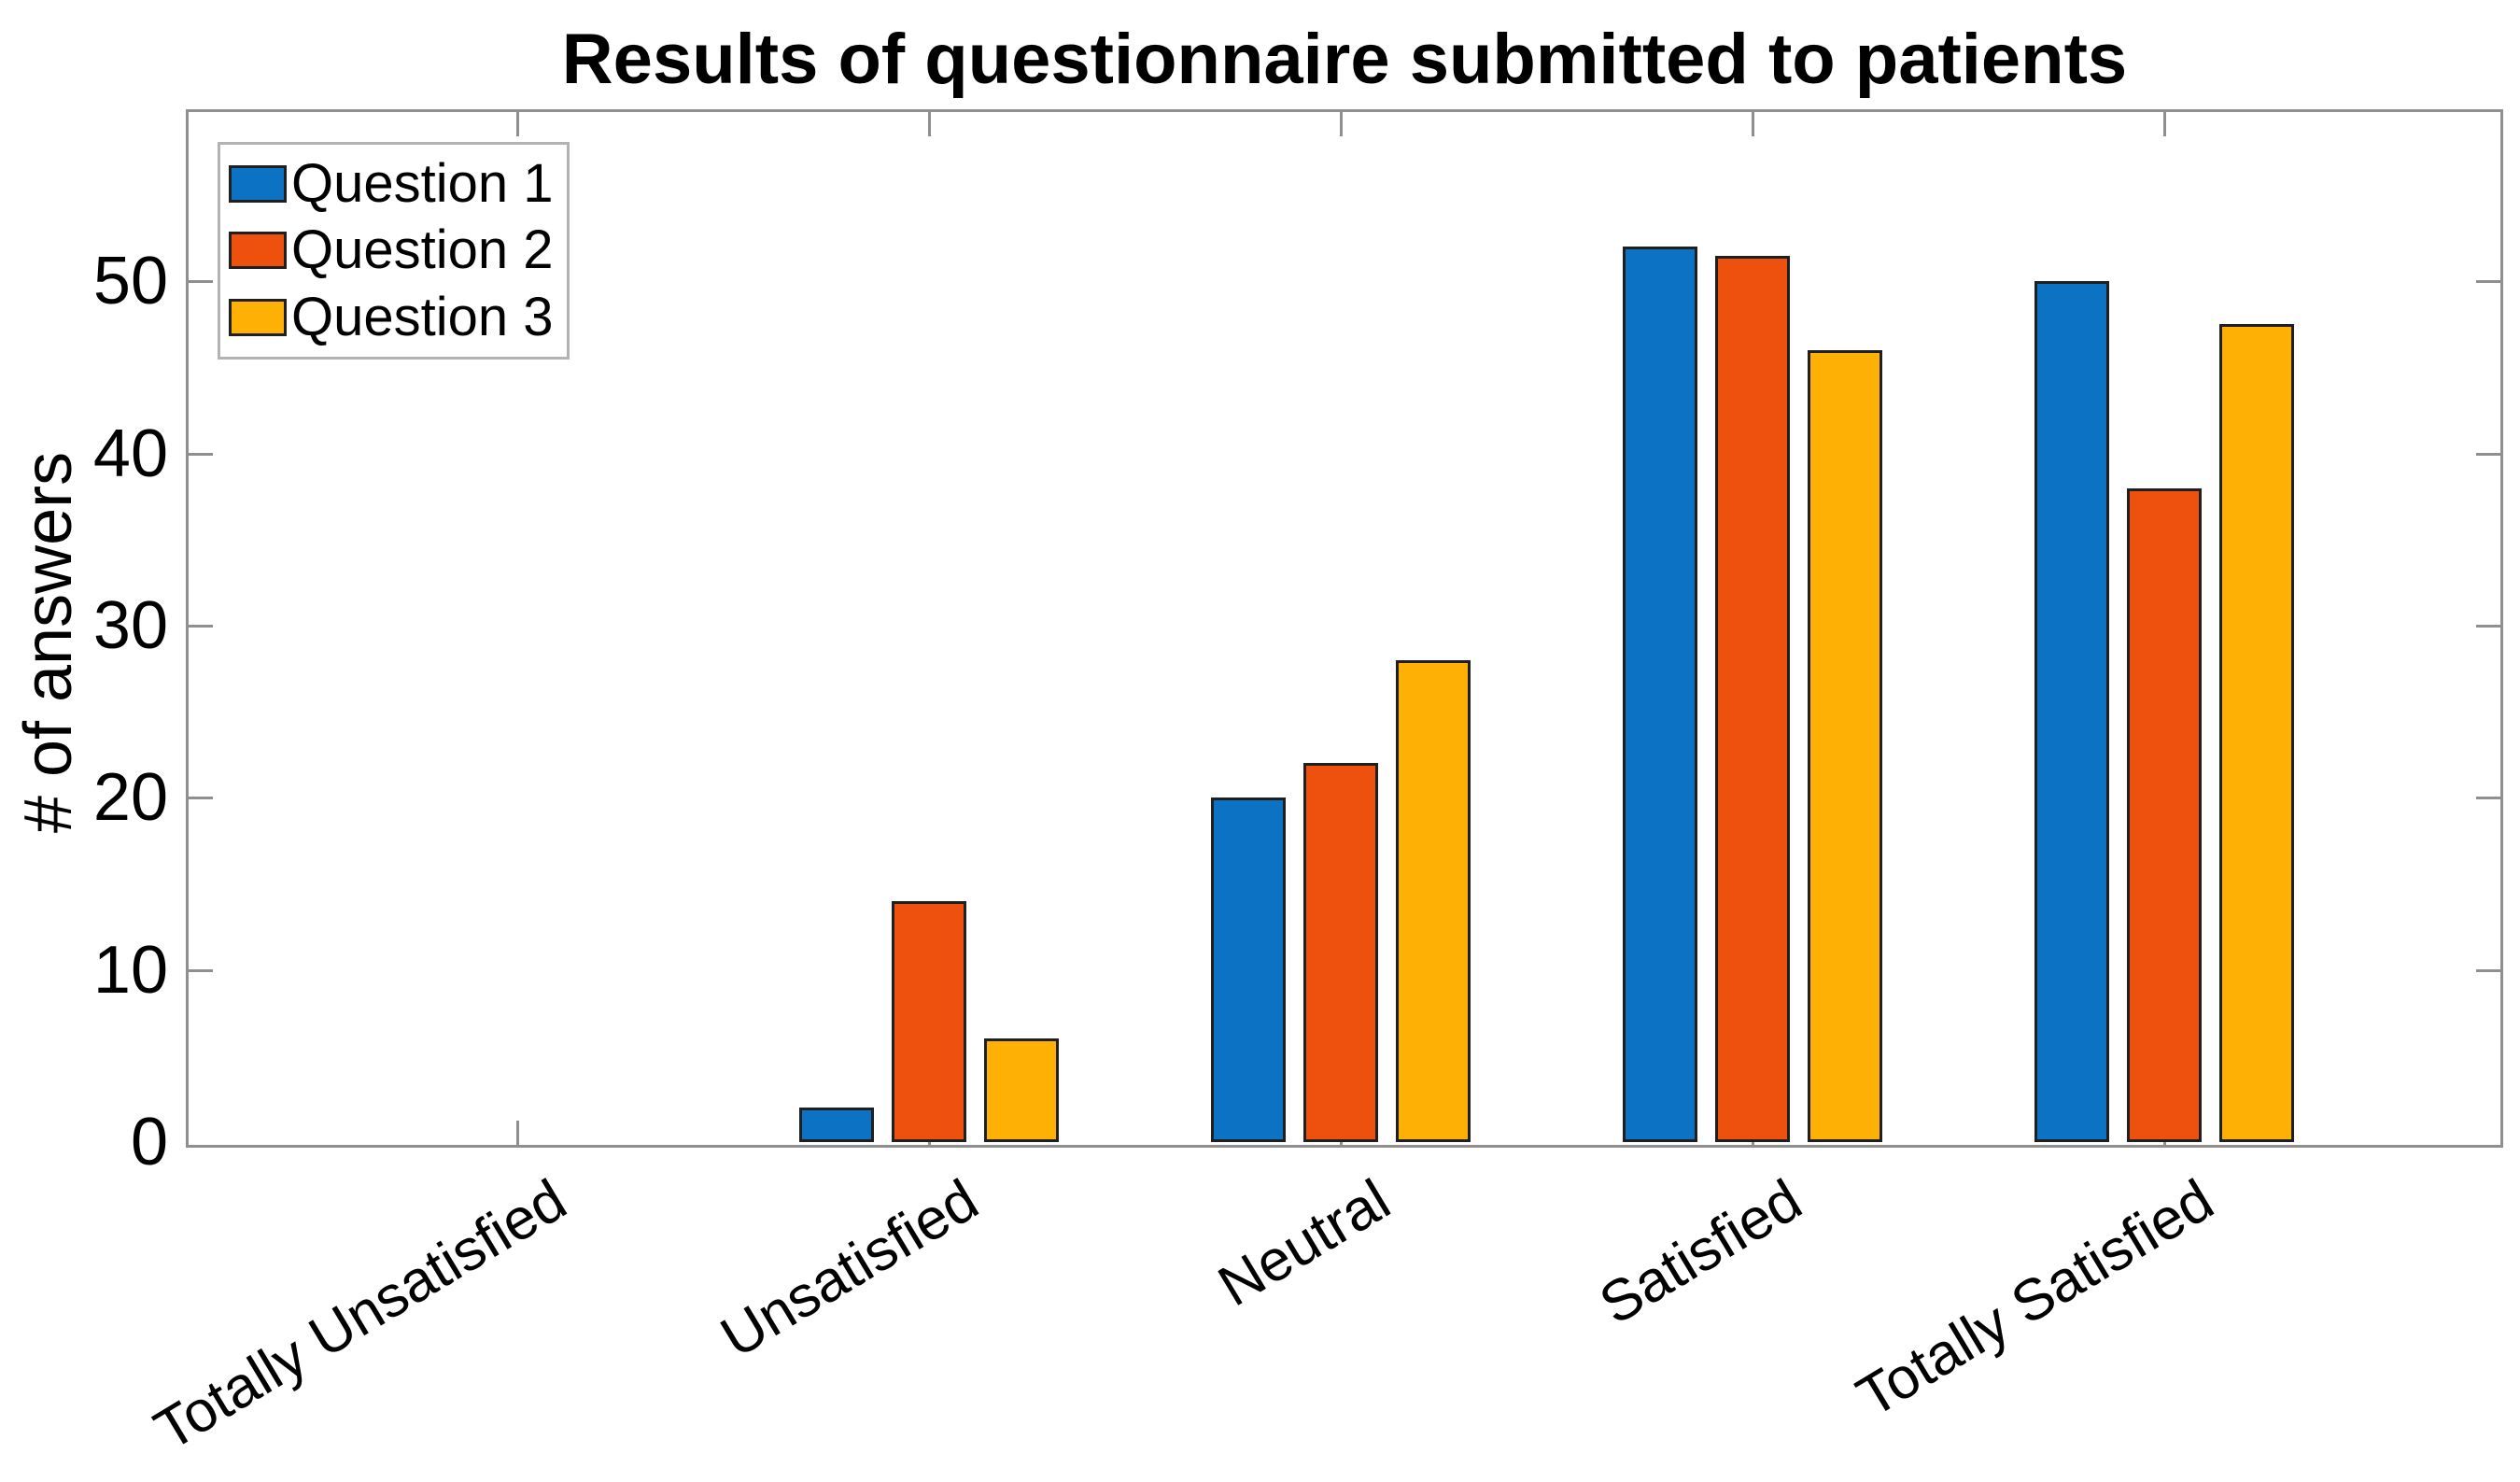 The width and height of the screenshot is (2520, 1482). Describe the element at coordinates (149, 1142) in the screenshot. I see `y-tick-label: 0` at that location.